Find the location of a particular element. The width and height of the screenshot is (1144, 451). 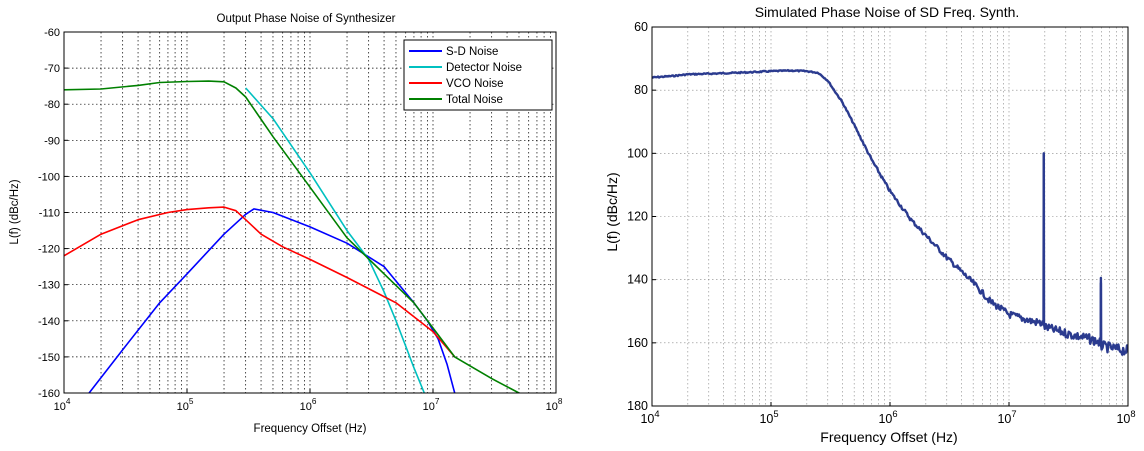

legend-label: S-D Noise is located at coordinates (472, 52).